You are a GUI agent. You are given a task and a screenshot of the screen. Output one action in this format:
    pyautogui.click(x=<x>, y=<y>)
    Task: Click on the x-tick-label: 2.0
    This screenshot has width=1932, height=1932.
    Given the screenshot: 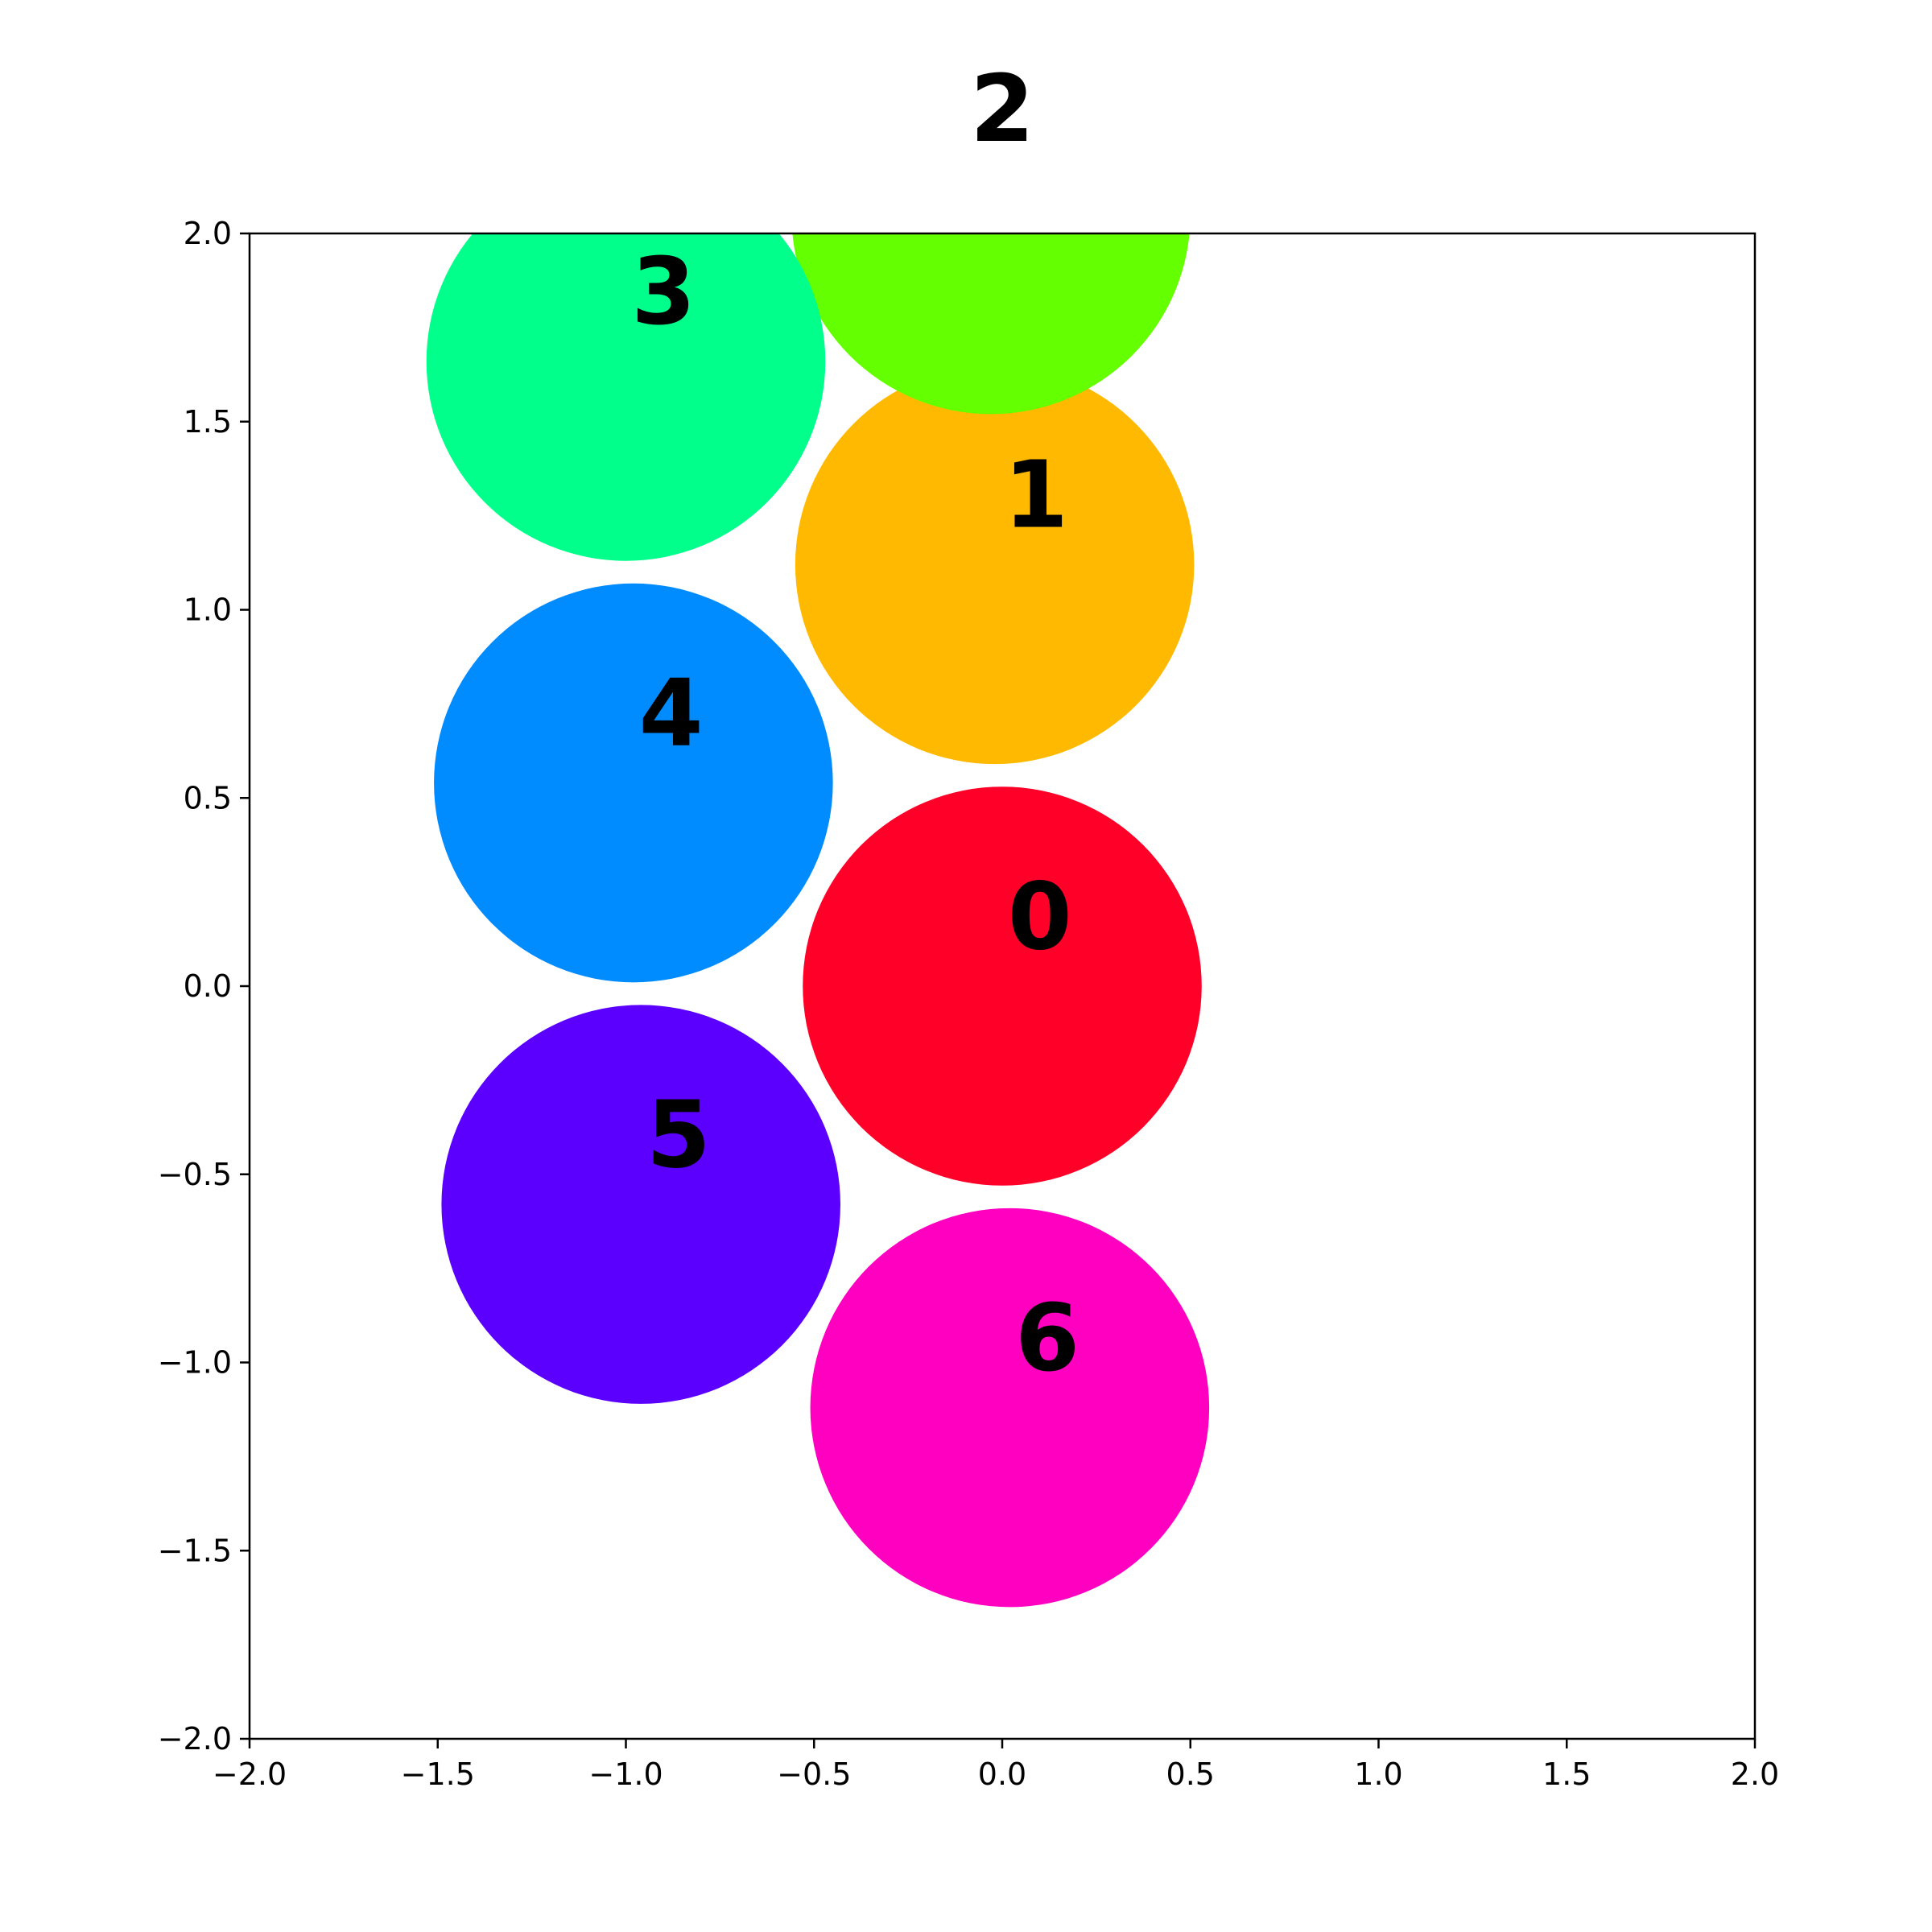 What is the action you would take?
    pyautogui.click(x=1755, y=1774)
    